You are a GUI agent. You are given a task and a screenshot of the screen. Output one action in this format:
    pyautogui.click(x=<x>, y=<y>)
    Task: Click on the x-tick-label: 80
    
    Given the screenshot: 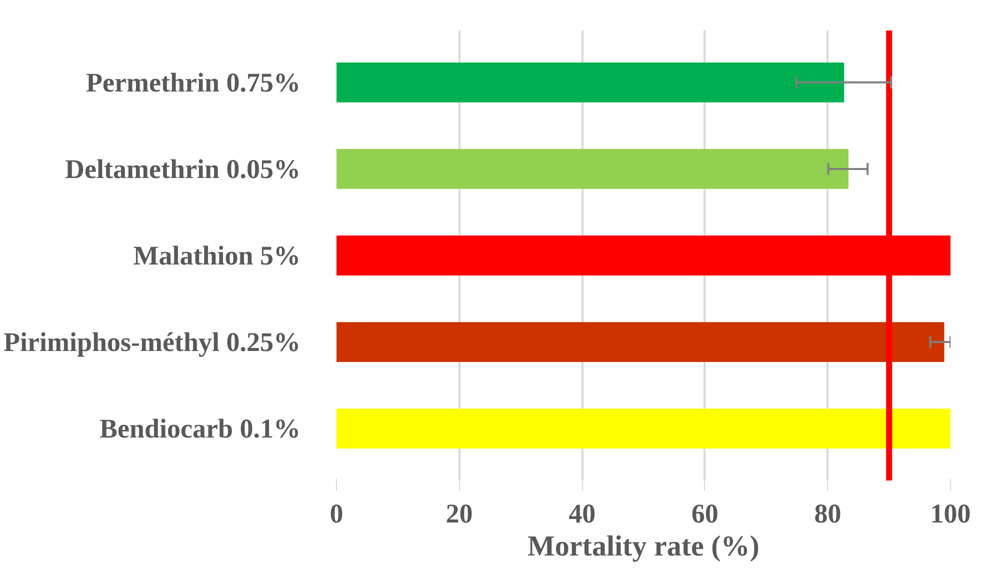 What is the action you would take?
    pyautogui.click(x=828, y=513)
    